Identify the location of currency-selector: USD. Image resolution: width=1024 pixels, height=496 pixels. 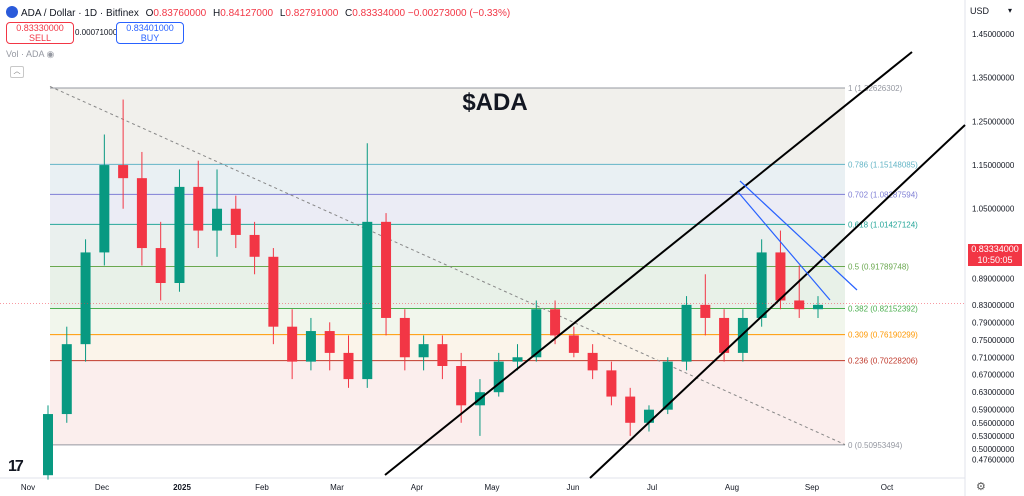
(980, 11).